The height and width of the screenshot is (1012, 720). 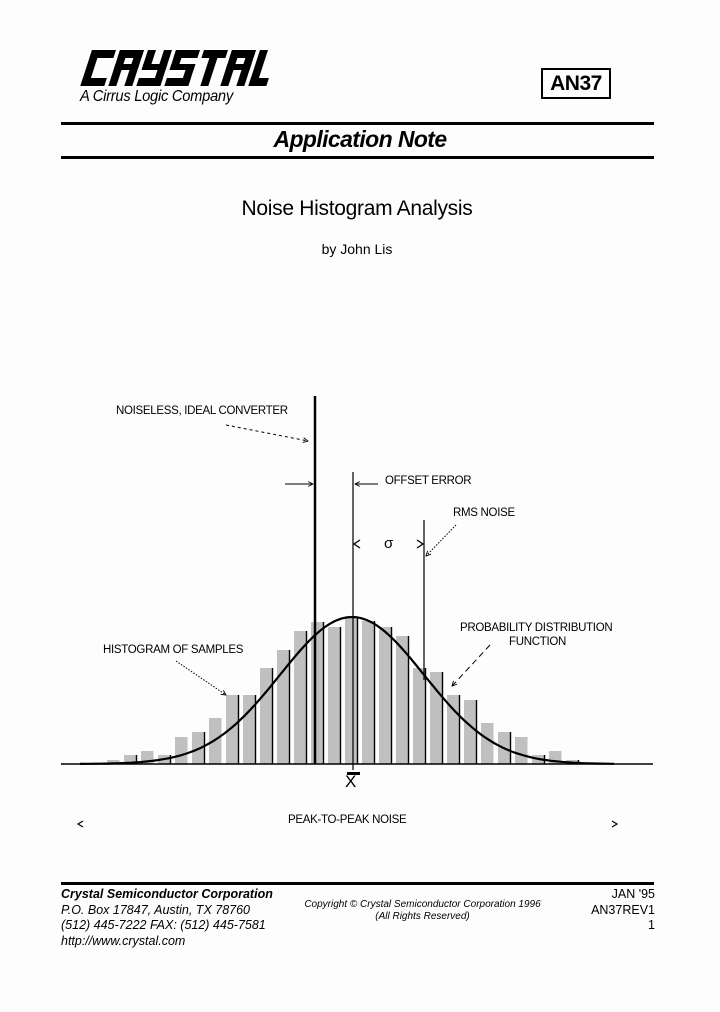 What do you see at coordinates (167, 894) in the screenshot?
I see `company-name: Crystal Semiconductor Corporation` at bounding box center [167, 894].